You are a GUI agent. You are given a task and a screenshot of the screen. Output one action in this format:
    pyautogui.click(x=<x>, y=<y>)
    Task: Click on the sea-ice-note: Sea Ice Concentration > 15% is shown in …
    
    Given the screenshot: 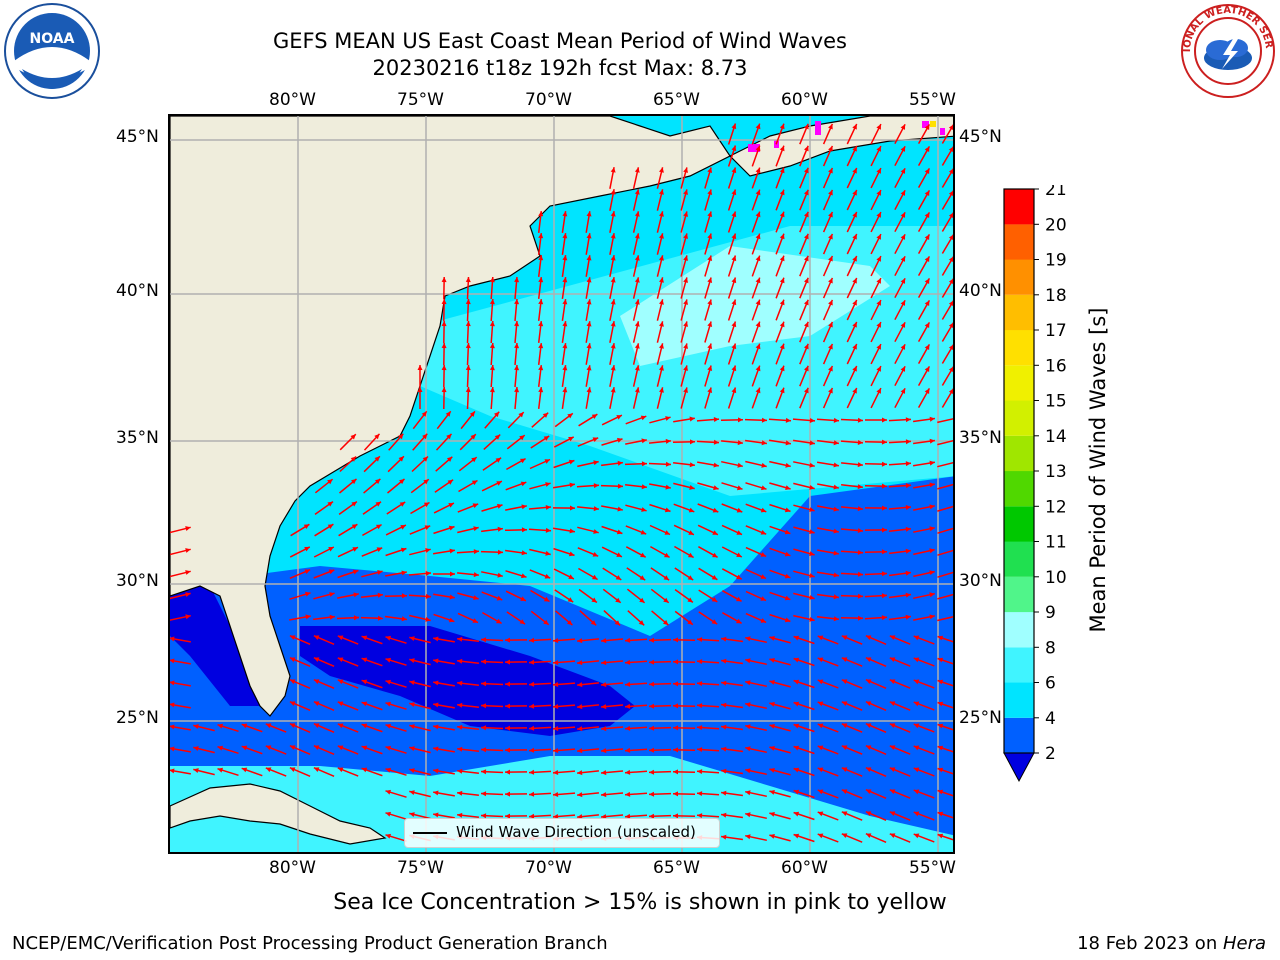 What is the action you would take?
    pyautogui.click(x=640, y=902)
    